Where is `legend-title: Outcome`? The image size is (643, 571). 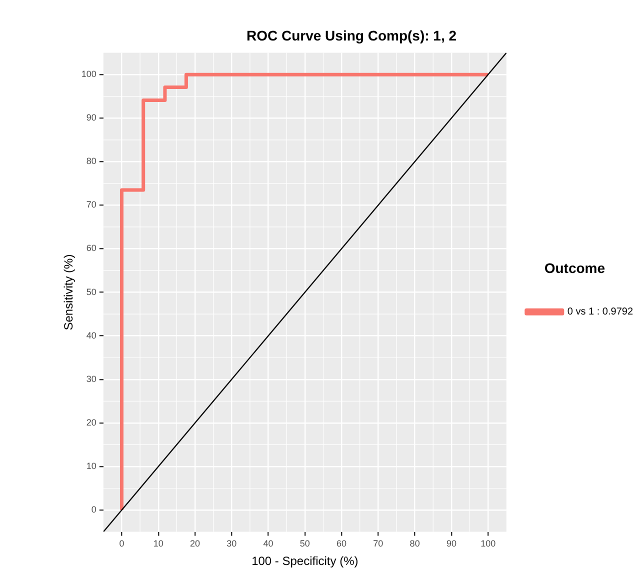 legend-title: Outcome is located at coordinates (575, 268).